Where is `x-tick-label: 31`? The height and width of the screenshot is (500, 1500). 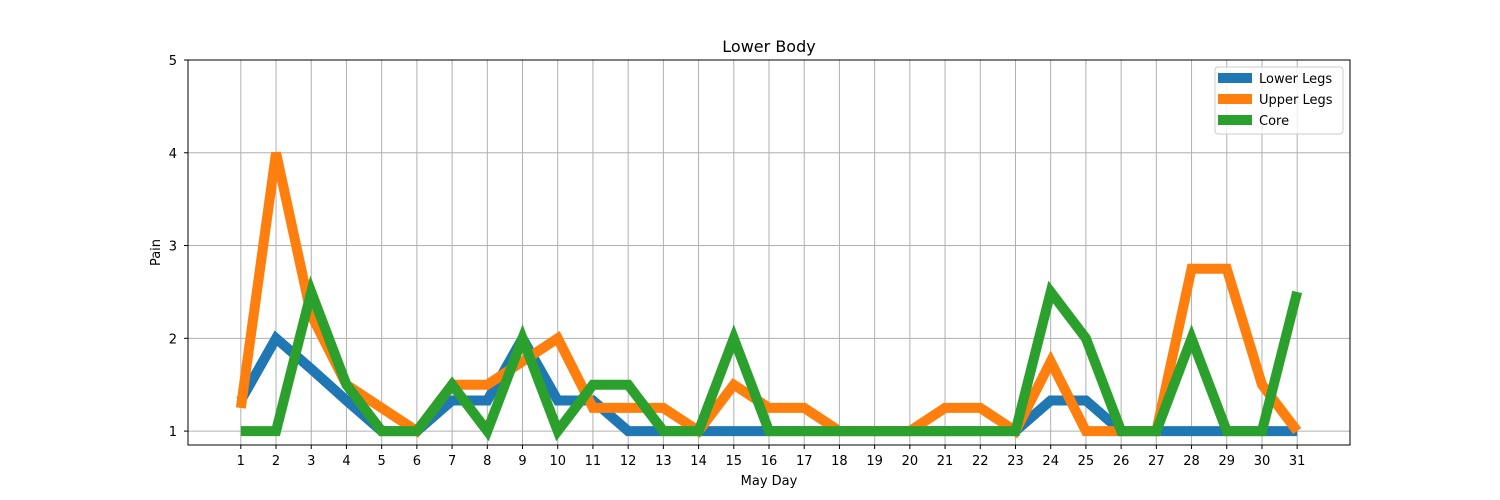 x-tick-label: 31 is located at coordinates (1297, 461).